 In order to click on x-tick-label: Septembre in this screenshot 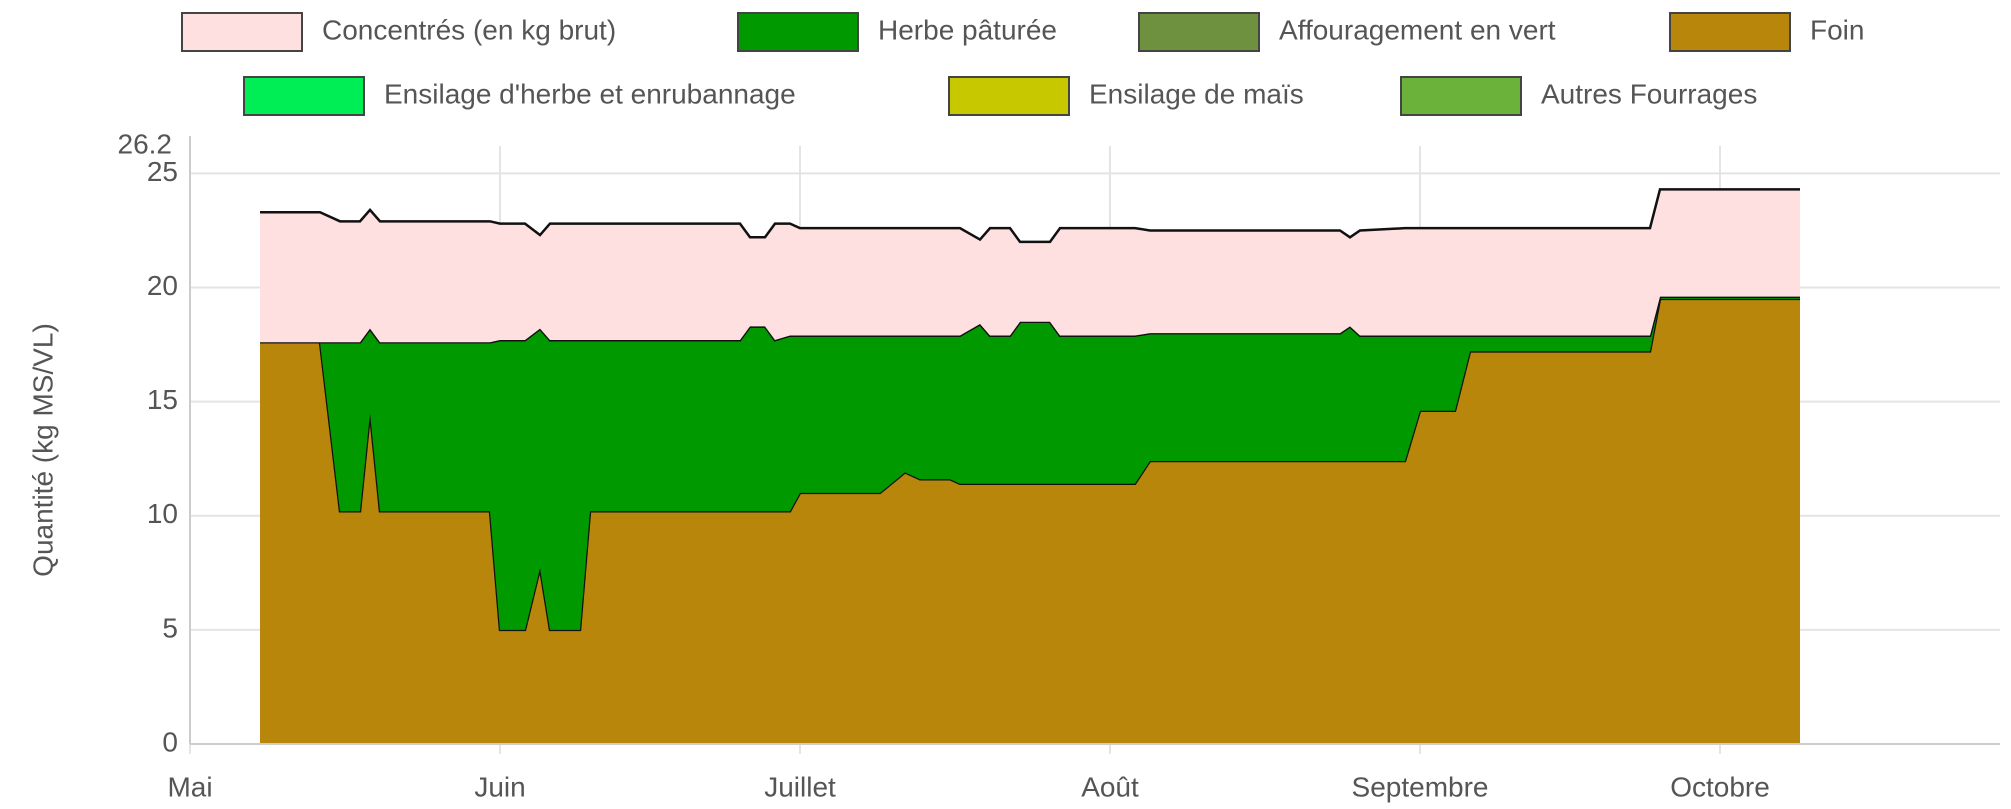, I will do `click(1420, 786)`.